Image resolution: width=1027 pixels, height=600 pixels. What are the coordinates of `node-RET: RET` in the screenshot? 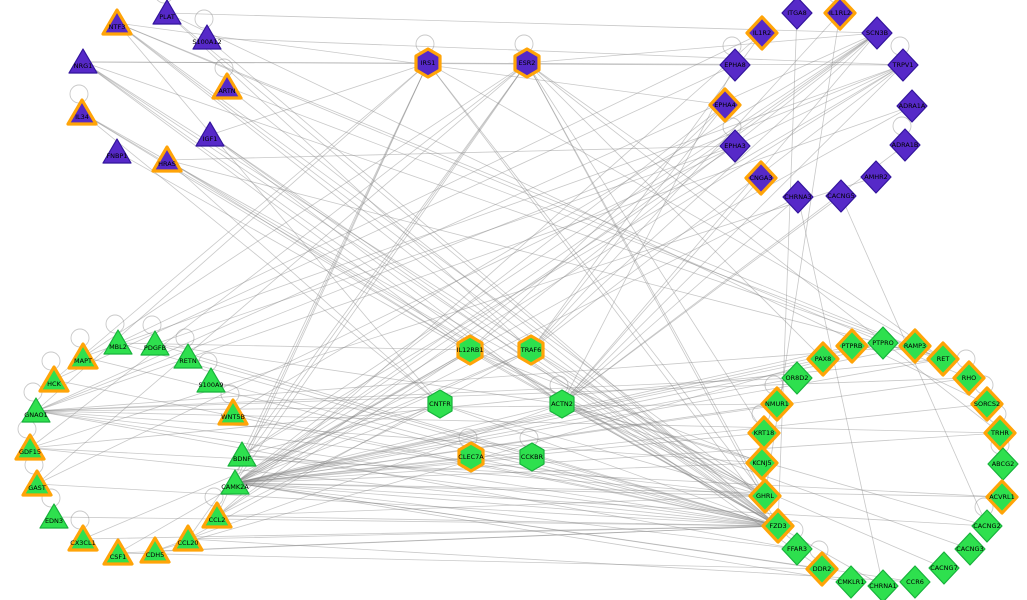 It's located at (943, 359).